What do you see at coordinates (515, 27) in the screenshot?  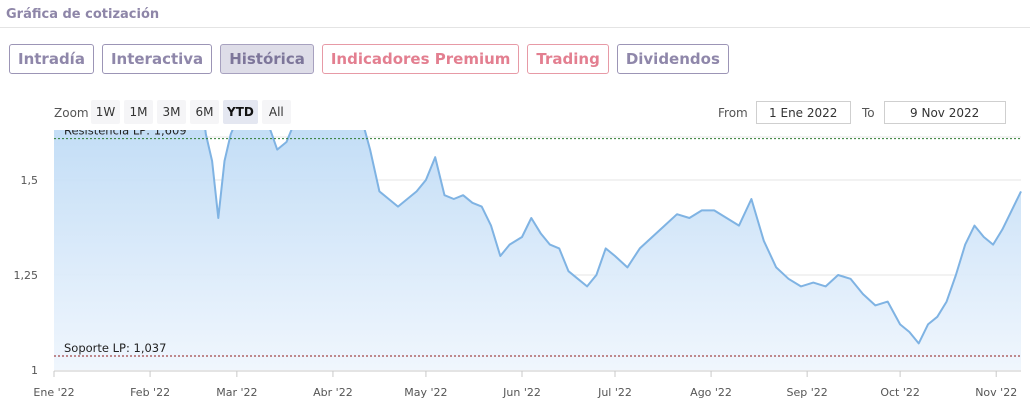 I see `title-divider` at bounding box center [515, 27].